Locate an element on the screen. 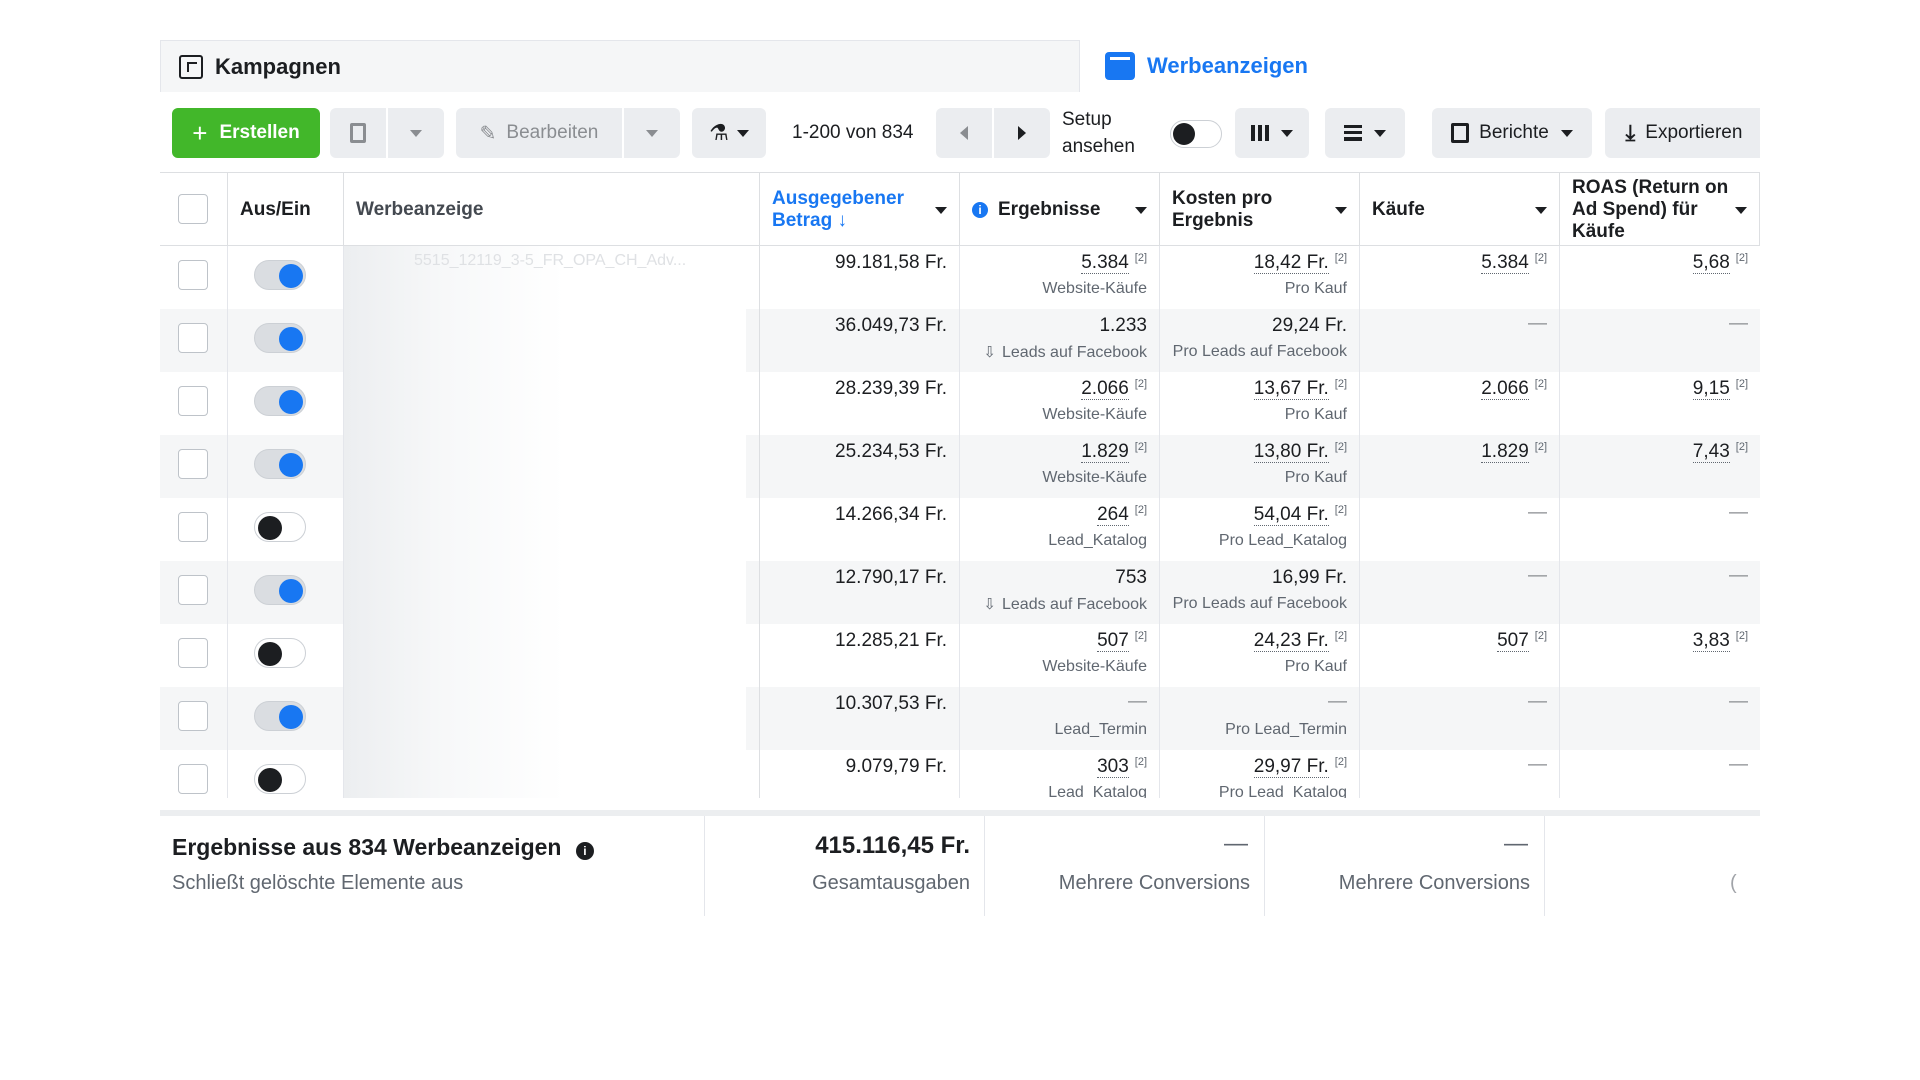 This screenshot has height=1080, width=1920. tab-campaigns: Kampagnen is located at coordinates (620, 66).